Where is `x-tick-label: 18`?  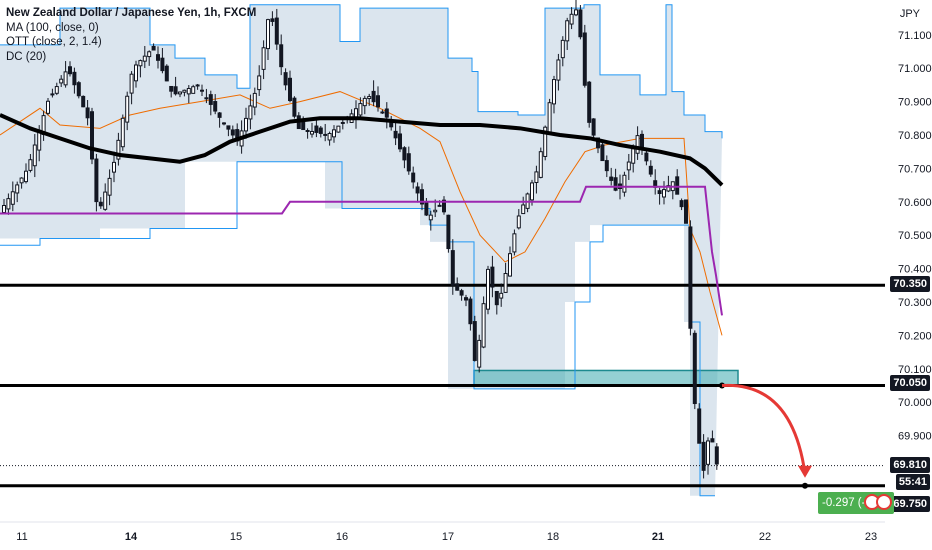 x-tick-label: 18 is located at coordinates (553, 537).